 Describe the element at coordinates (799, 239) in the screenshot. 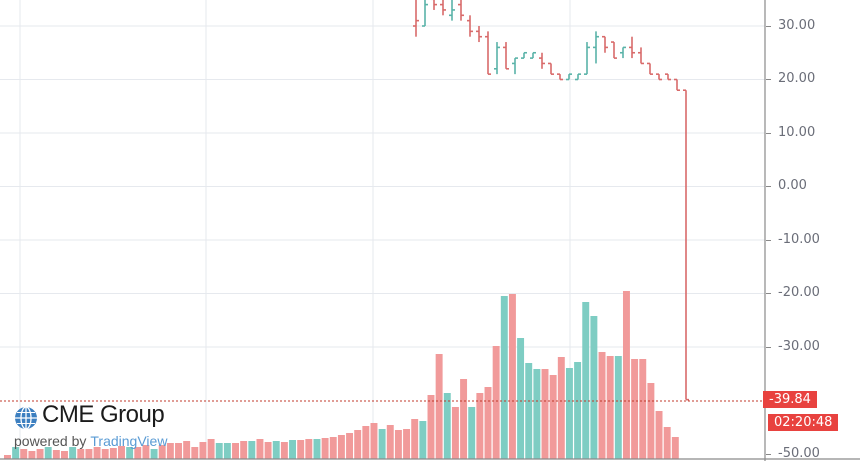

I see `price-axis-label: -10.00` at that location.